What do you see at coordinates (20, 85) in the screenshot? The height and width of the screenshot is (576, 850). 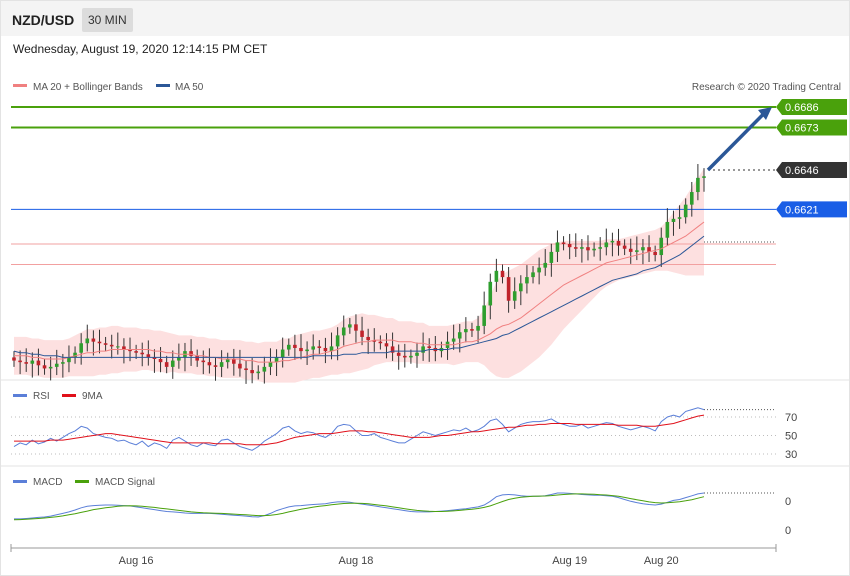 I see `ma20-legend-swatch` at bounding box center [20, 85].